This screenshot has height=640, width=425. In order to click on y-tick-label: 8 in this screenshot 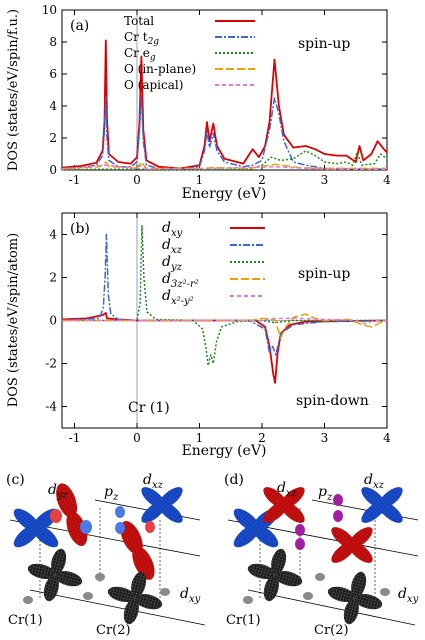, I will do `click(53, 42)`.